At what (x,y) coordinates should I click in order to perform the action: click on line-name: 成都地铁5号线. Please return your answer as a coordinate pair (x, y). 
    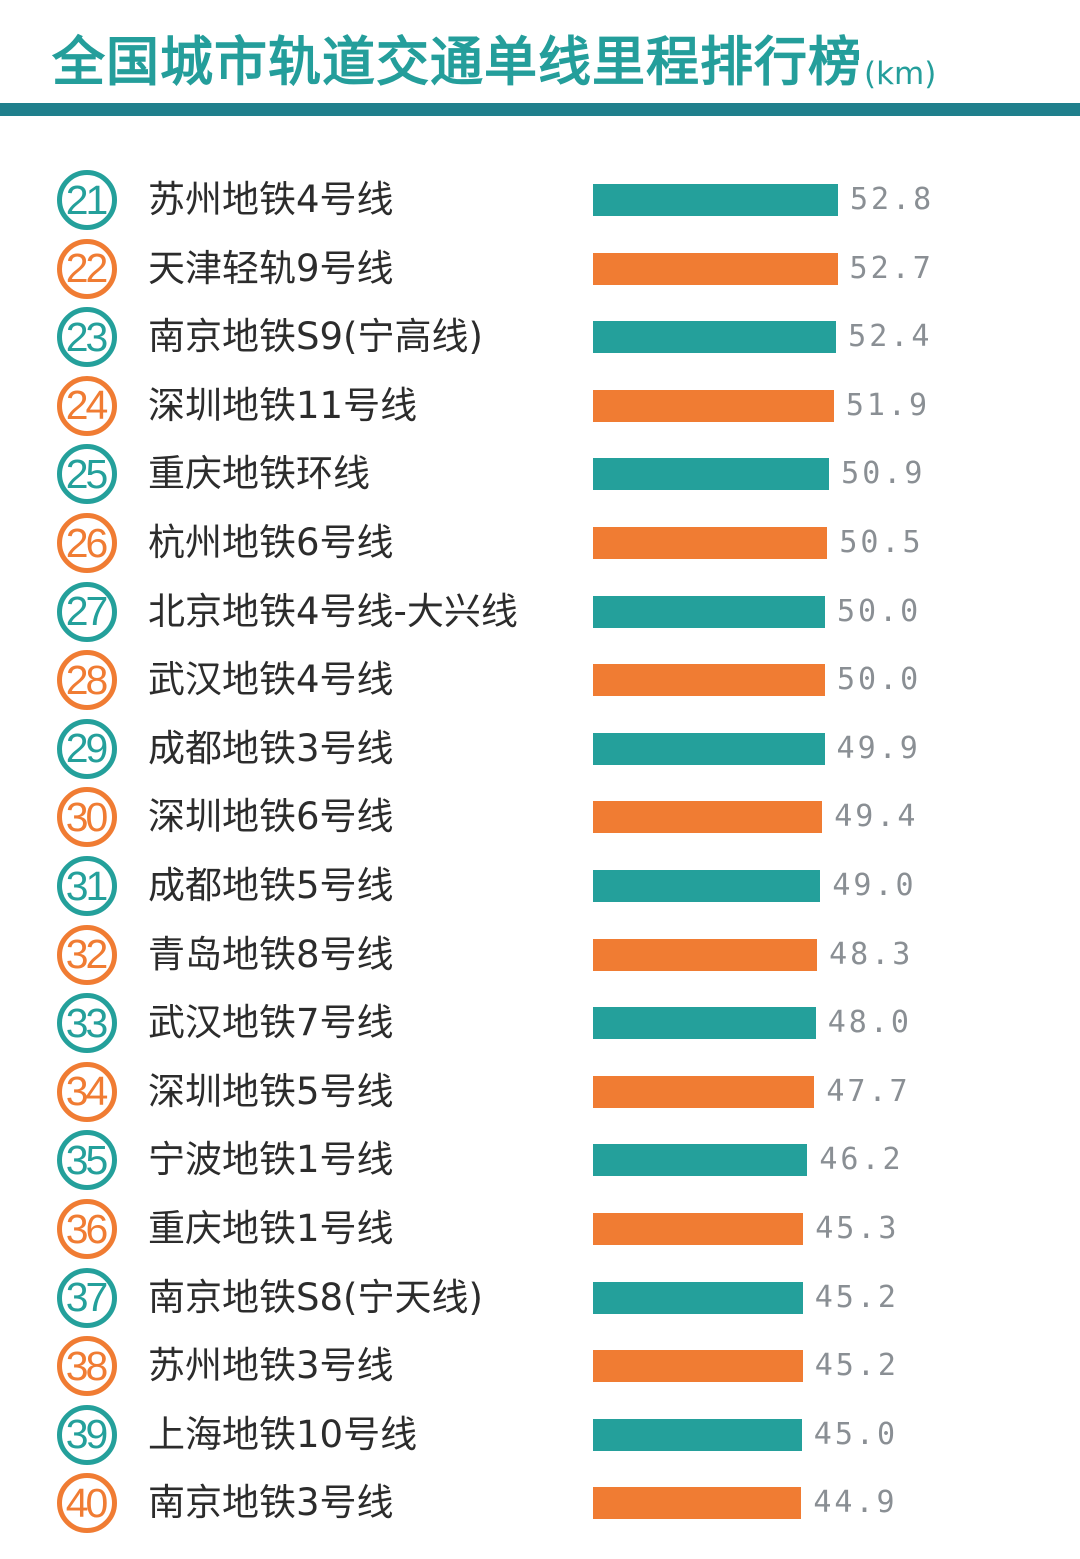
    Looking at the image, I should click on (271, 885).